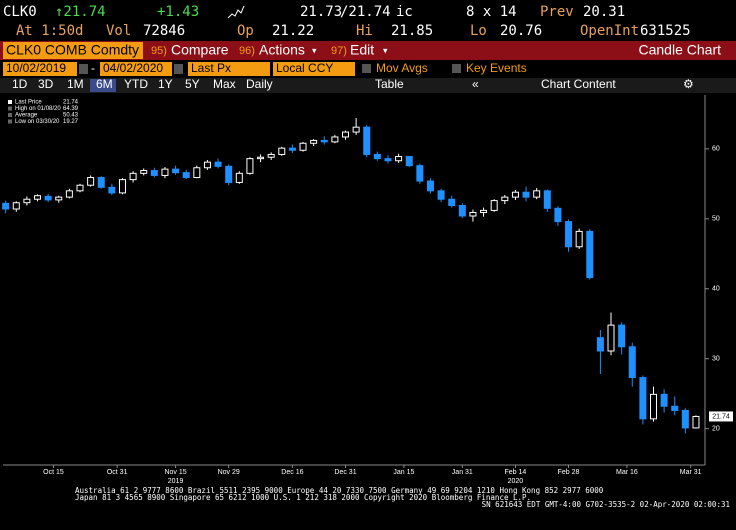 This screenshot has width=736, height=530. Describe the element at coordinates (389, 84) in the screenshot. I see `table-button: Table` at that location.